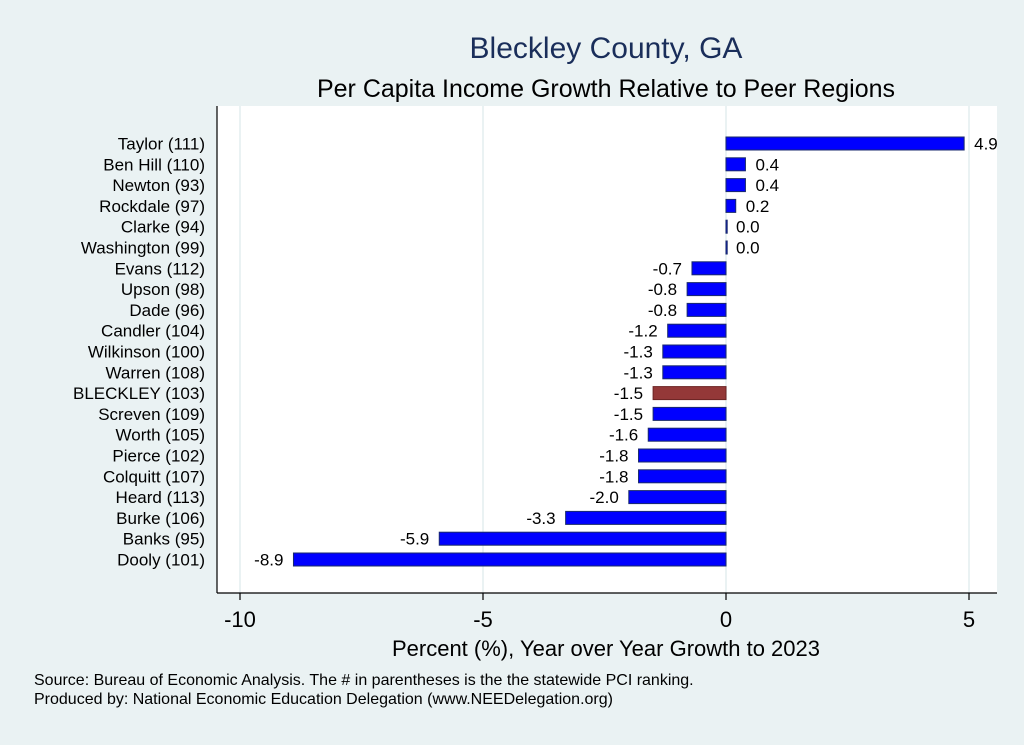 The image size is (1024, 745). I want to click on data-label: 4.9, so click(986, 144).